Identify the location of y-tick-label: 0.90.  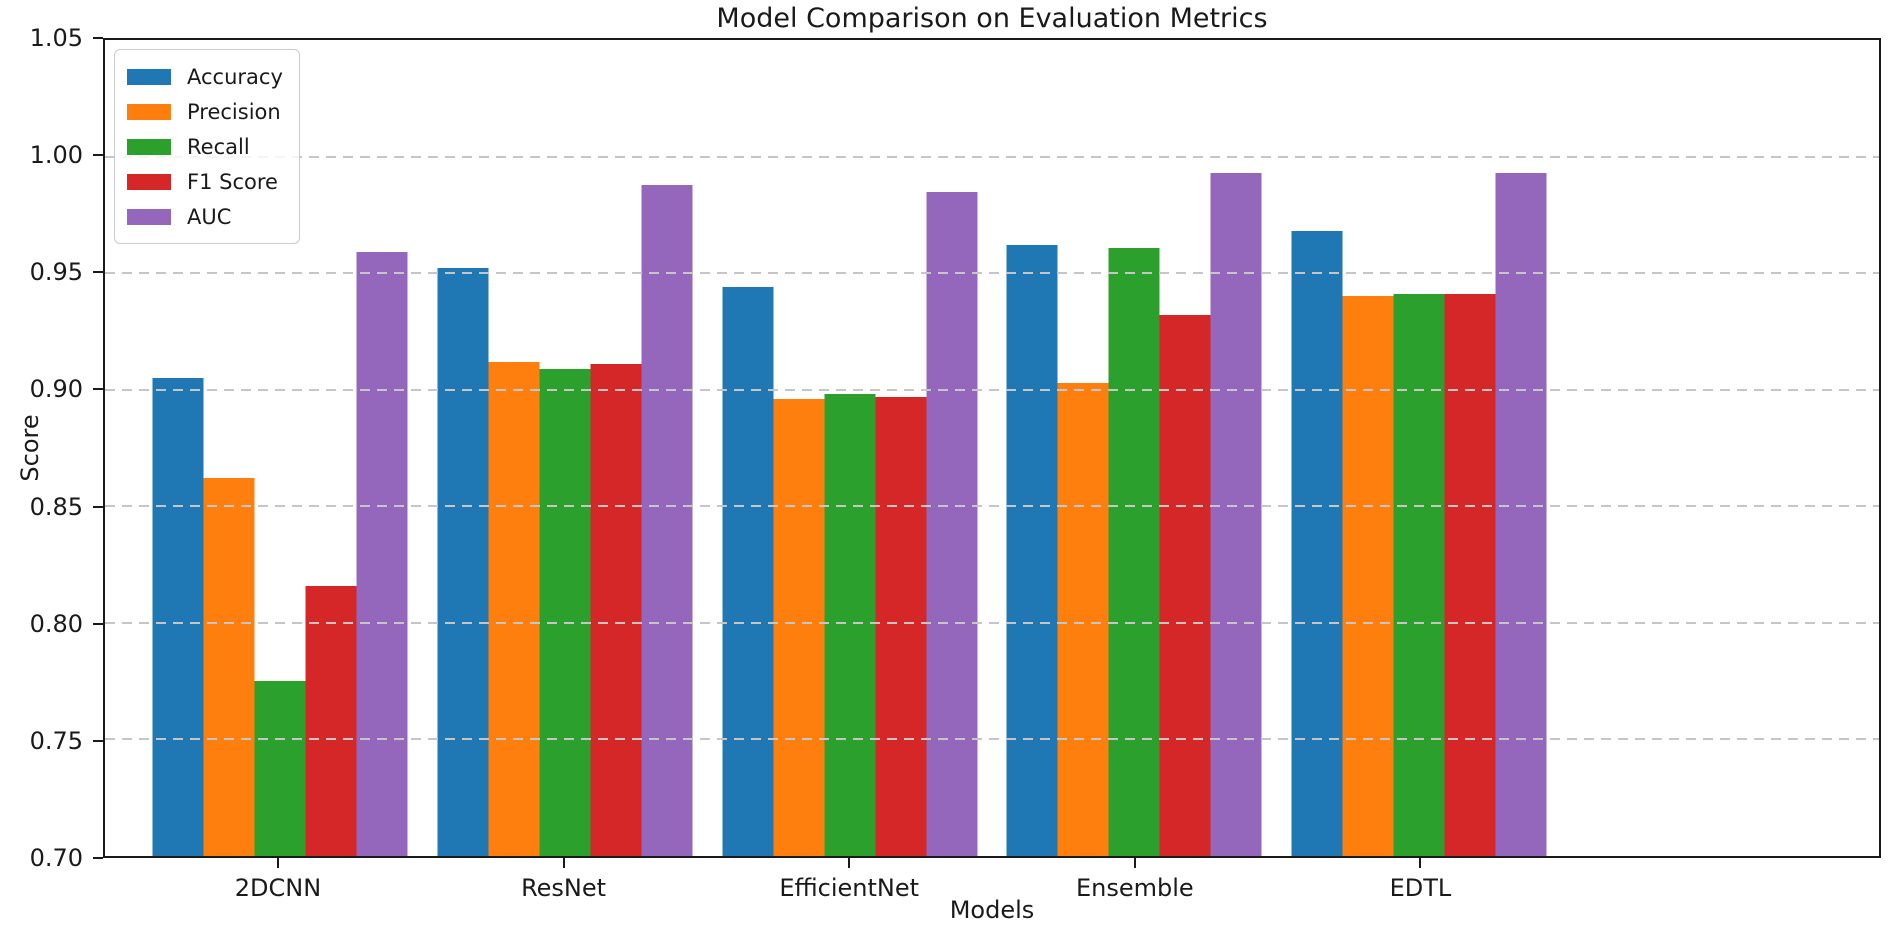
(56, 389).